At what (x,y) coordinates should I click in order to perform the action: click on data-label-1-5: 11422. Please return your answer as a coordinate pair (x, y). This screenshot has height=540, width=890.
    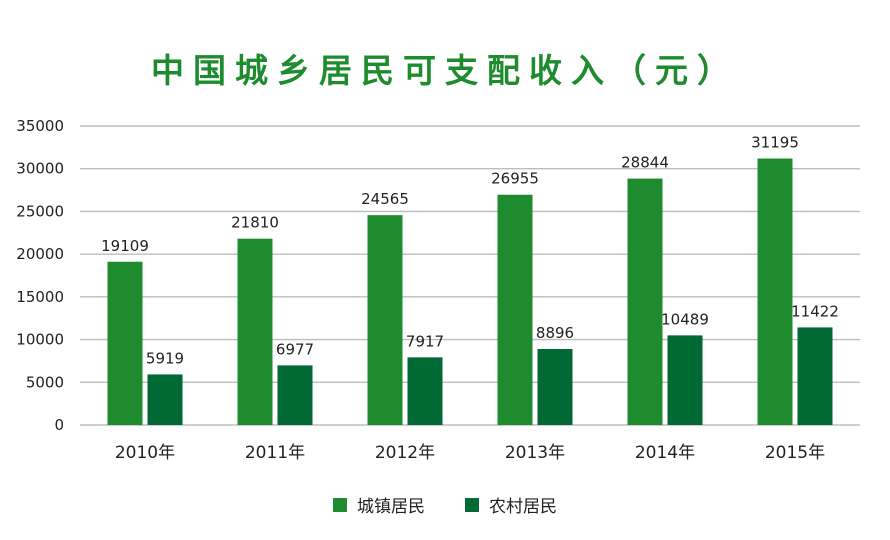
    Looking at the image, I should click on (815, 311).